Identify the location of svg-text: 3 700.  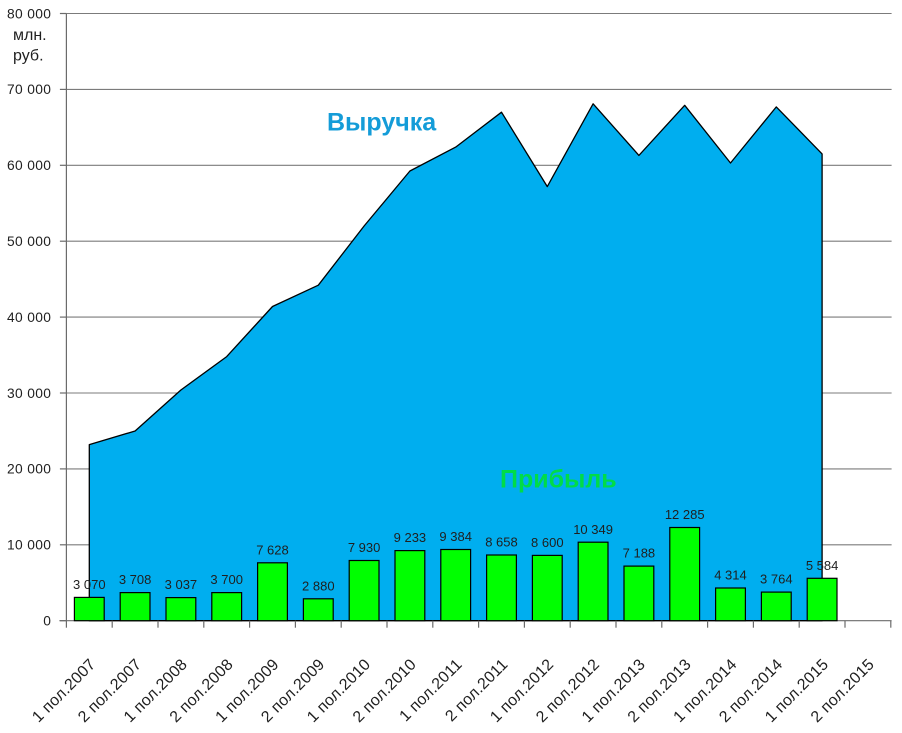
(226, 579).